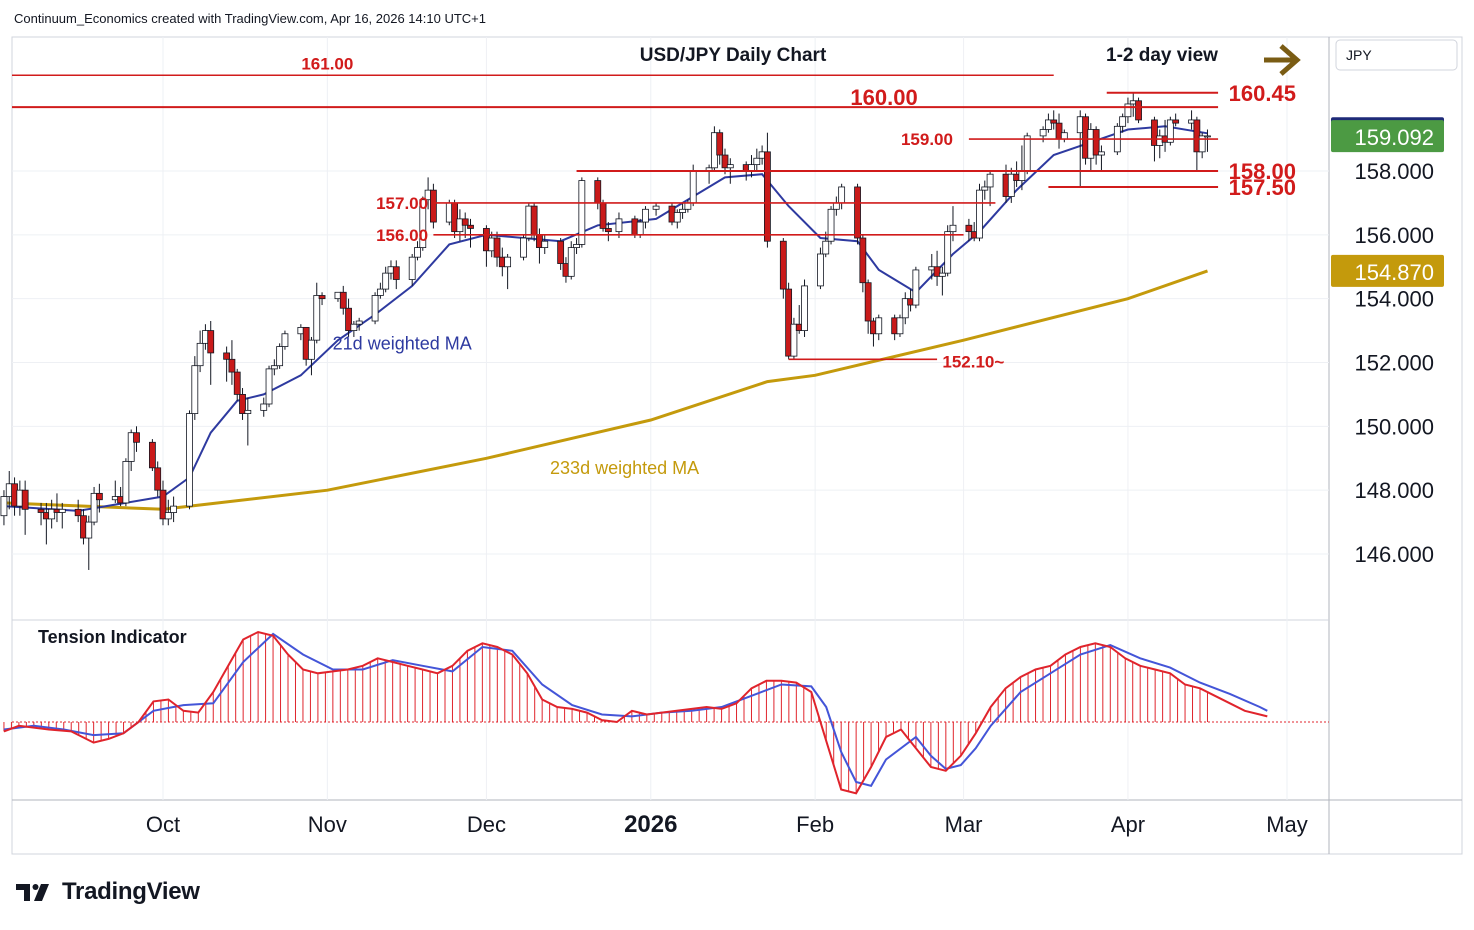 Image resolution: width=1474 pixels, height=930 pixels. What do you see at coordinates (1387, 136) in the screenshot?
I see `price-badge` at bounding box center [1387, 136].